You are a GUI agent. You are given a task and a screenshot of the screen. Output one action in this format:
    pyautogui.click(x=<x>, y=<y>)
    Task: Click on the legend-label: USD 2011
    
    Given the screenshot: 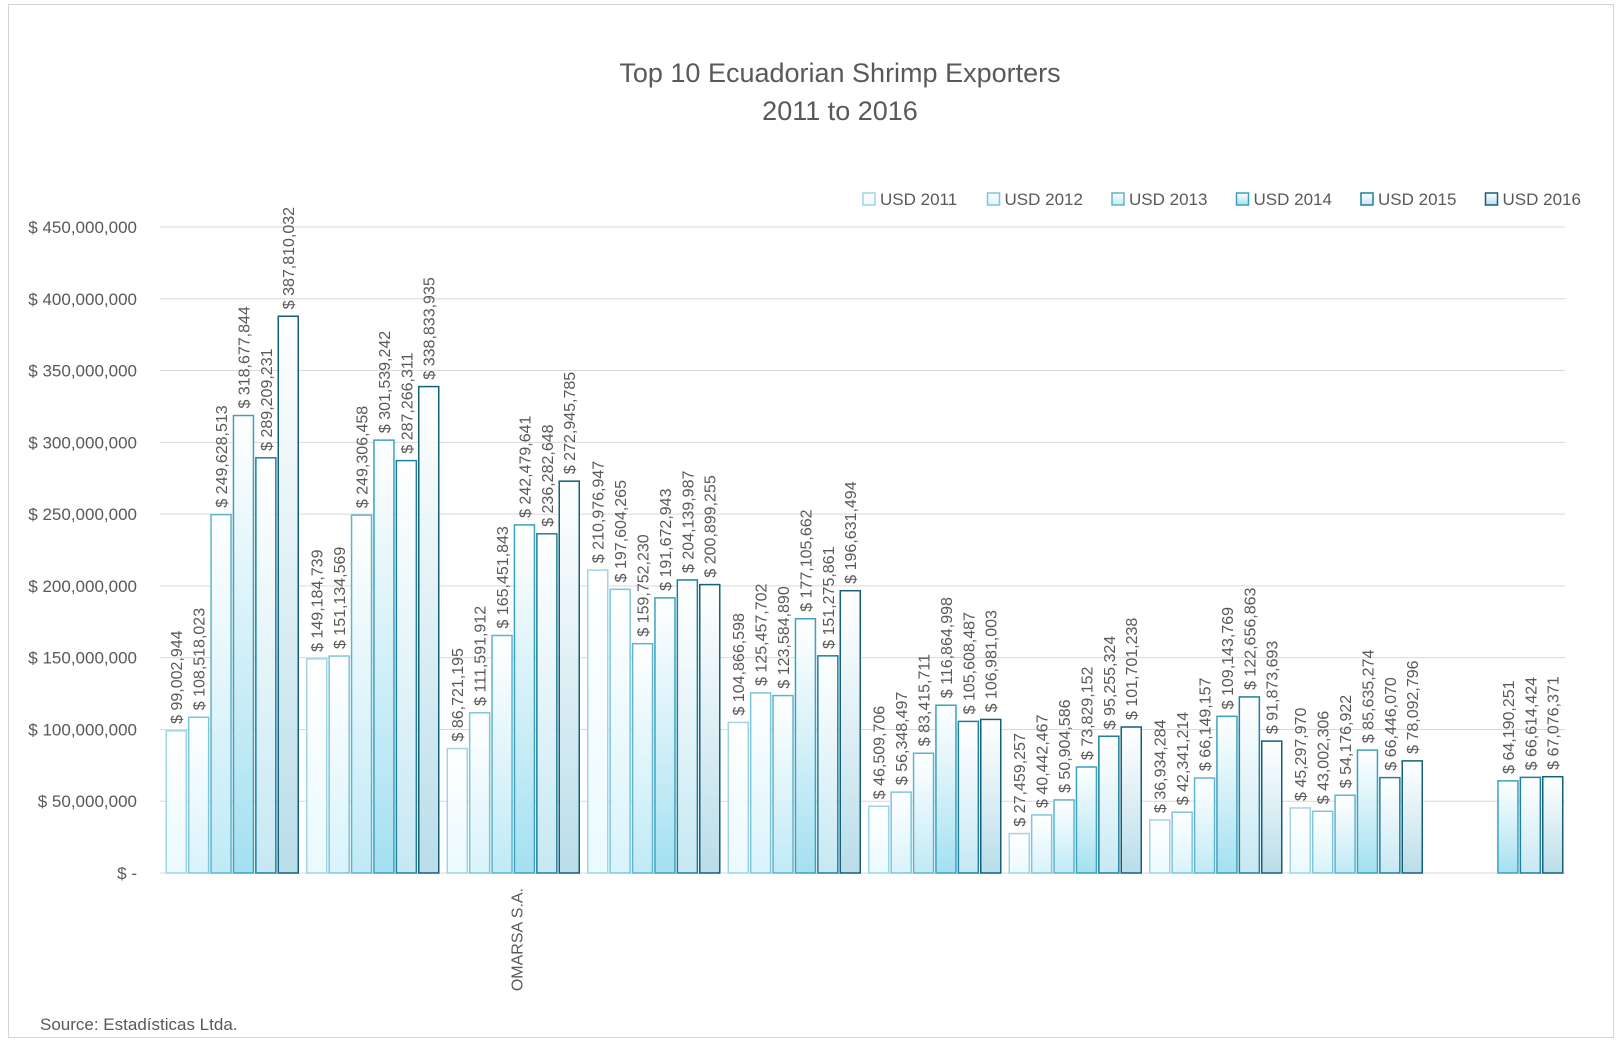 What is the action you would take?
    pyautogui.click(x=918, y=199)
    